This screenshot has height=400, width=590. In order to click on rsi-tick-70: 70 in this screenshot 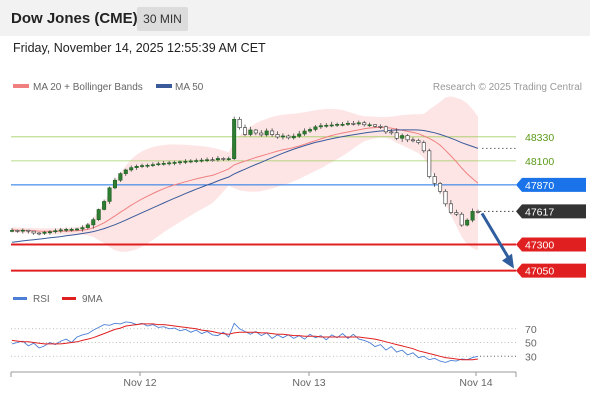, I will do `click(531, 330)`.